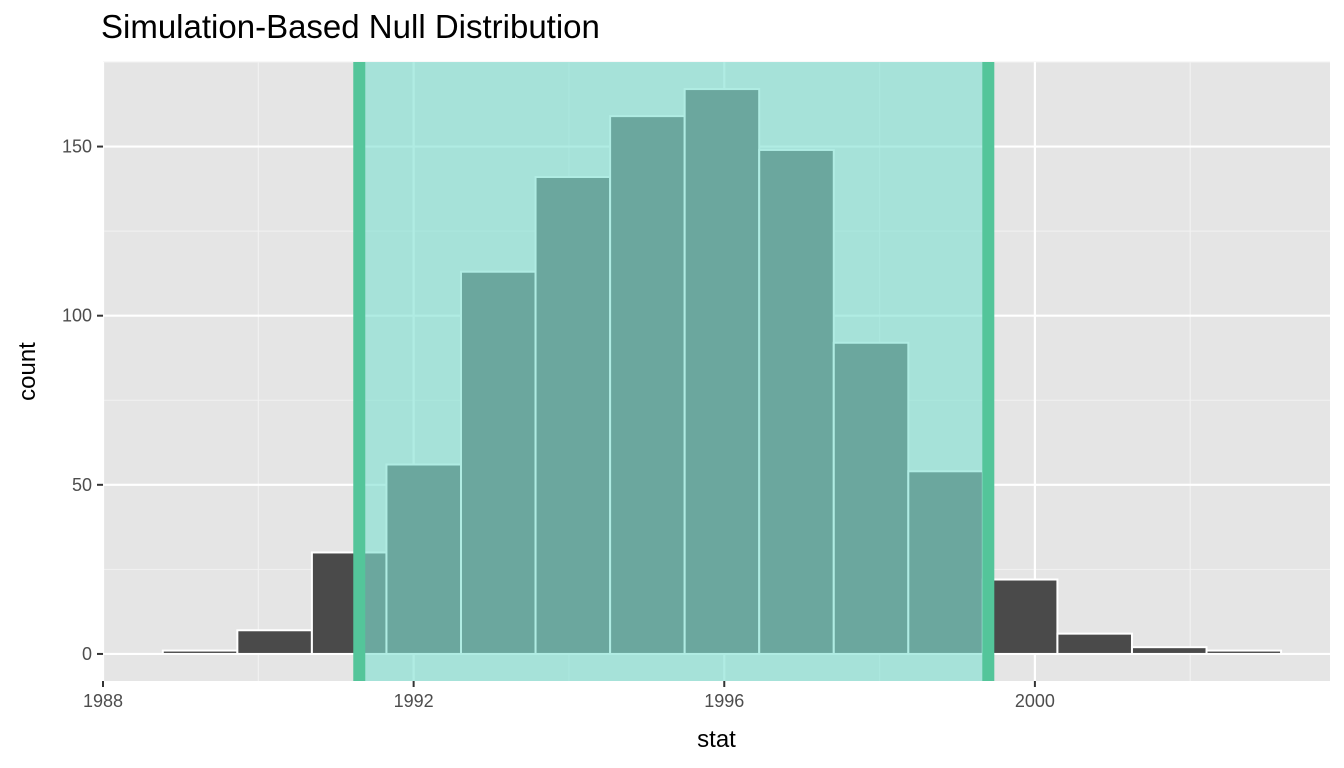 Image resolution: width=1344 pixels, height=768 pixels. Describe the element at coordinates (77, 316) in the screenshot. I see `y-tick-label: 100` at that location.